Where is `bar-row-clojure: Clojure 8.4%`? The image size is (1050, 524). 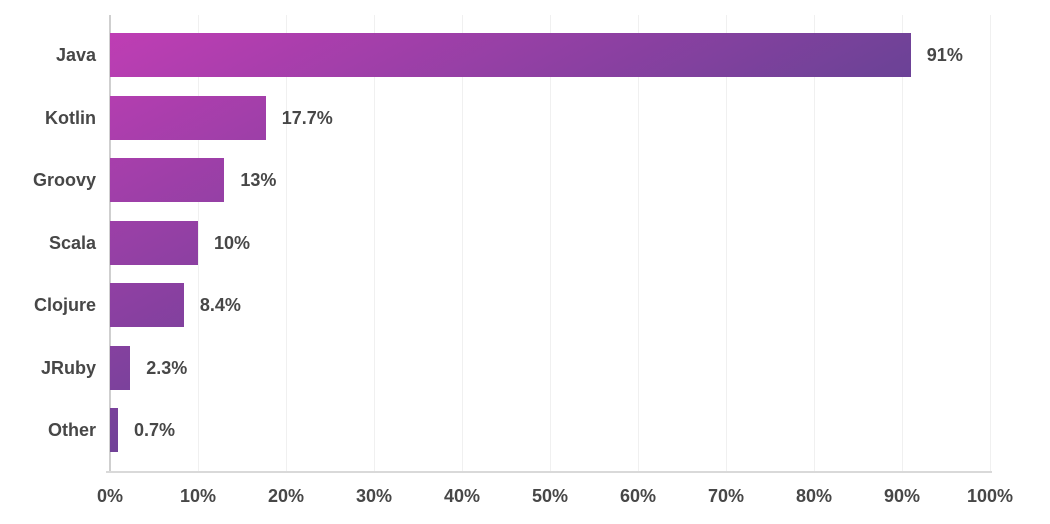
bar-row-clojure: Clojure 8.4% is located at coordinates (525, 305).